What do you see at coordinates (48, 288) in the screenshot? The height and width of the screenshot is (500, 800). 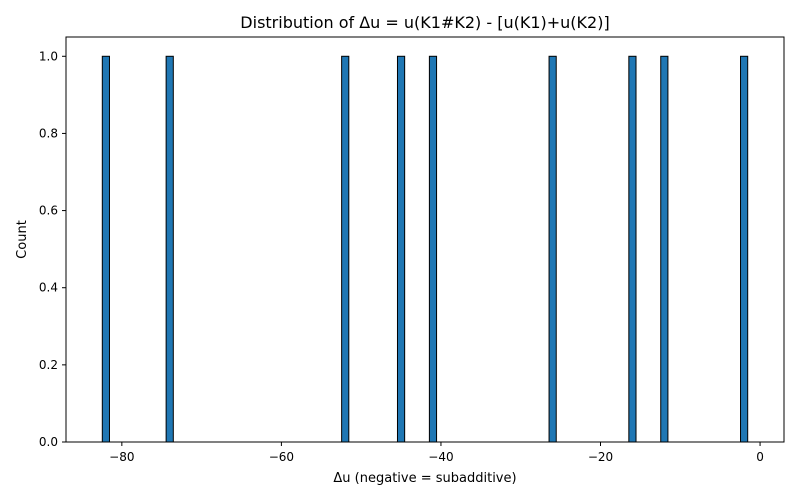 I see `y-tick-label: 0.4` at bounding box center [48, 288].